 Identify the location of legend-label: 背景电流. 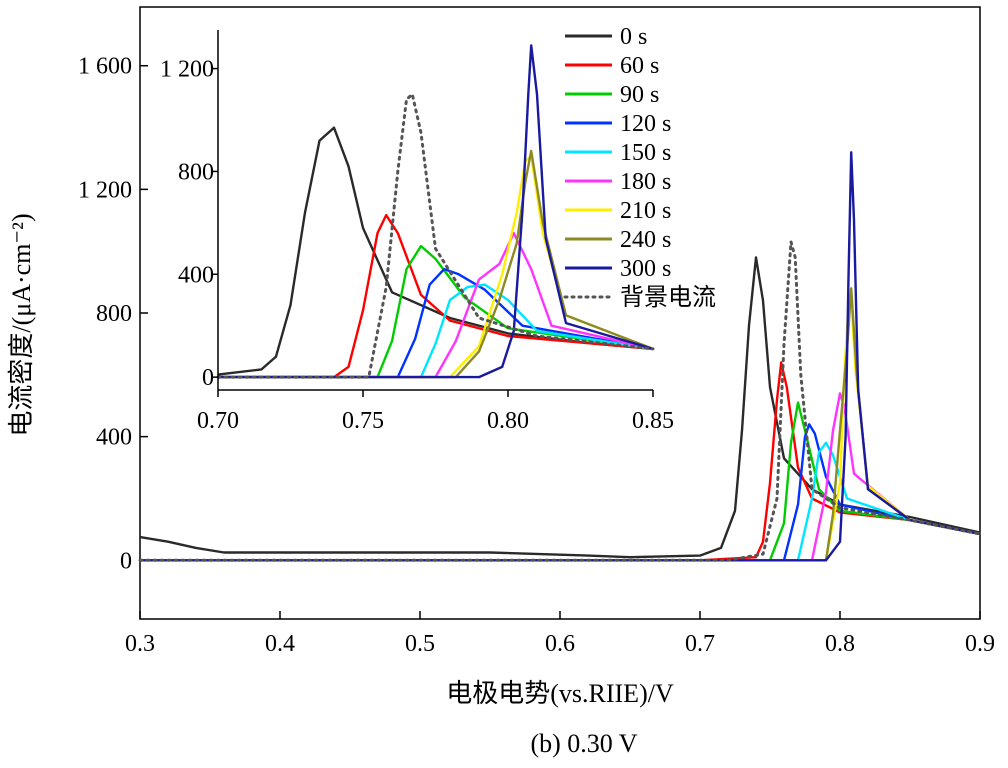
(668, 297).